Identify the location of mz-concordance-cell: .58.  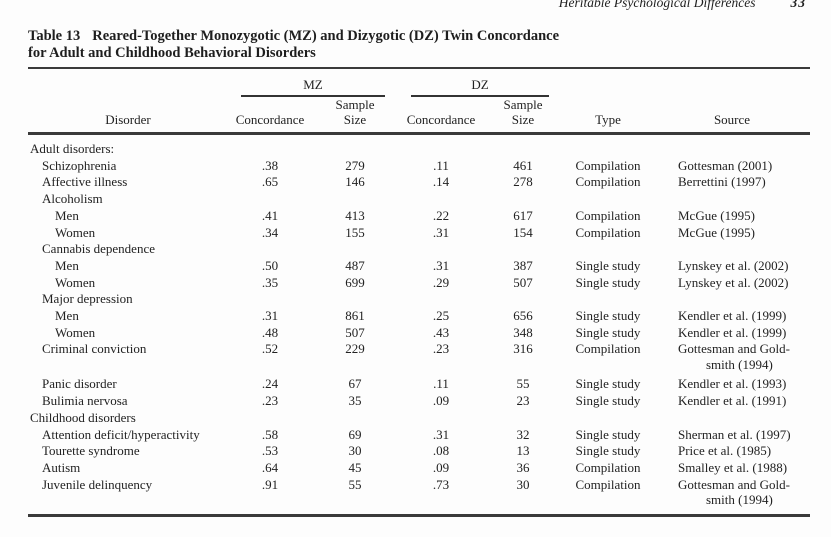
(270, 434).